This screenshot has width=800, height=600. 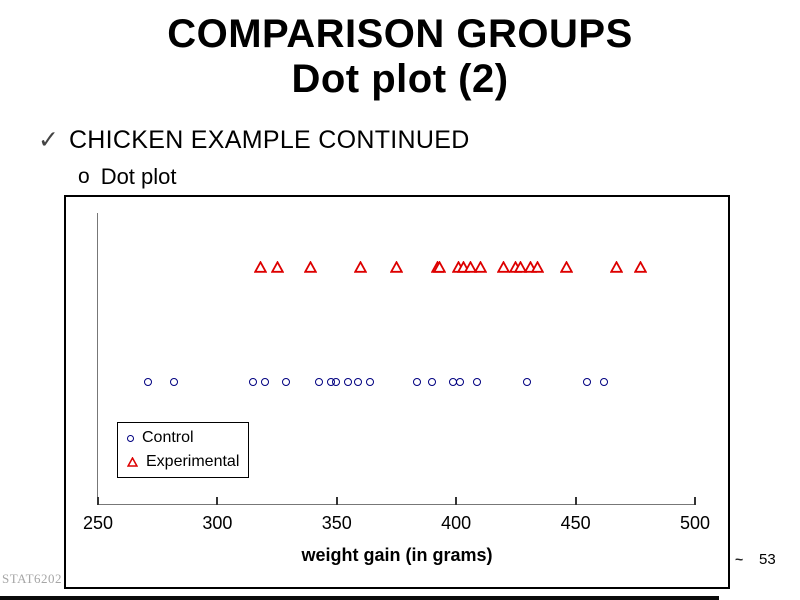 I want to click on slide-title-line1: COMPARISON GROUPS, so click(x=400, y=34).